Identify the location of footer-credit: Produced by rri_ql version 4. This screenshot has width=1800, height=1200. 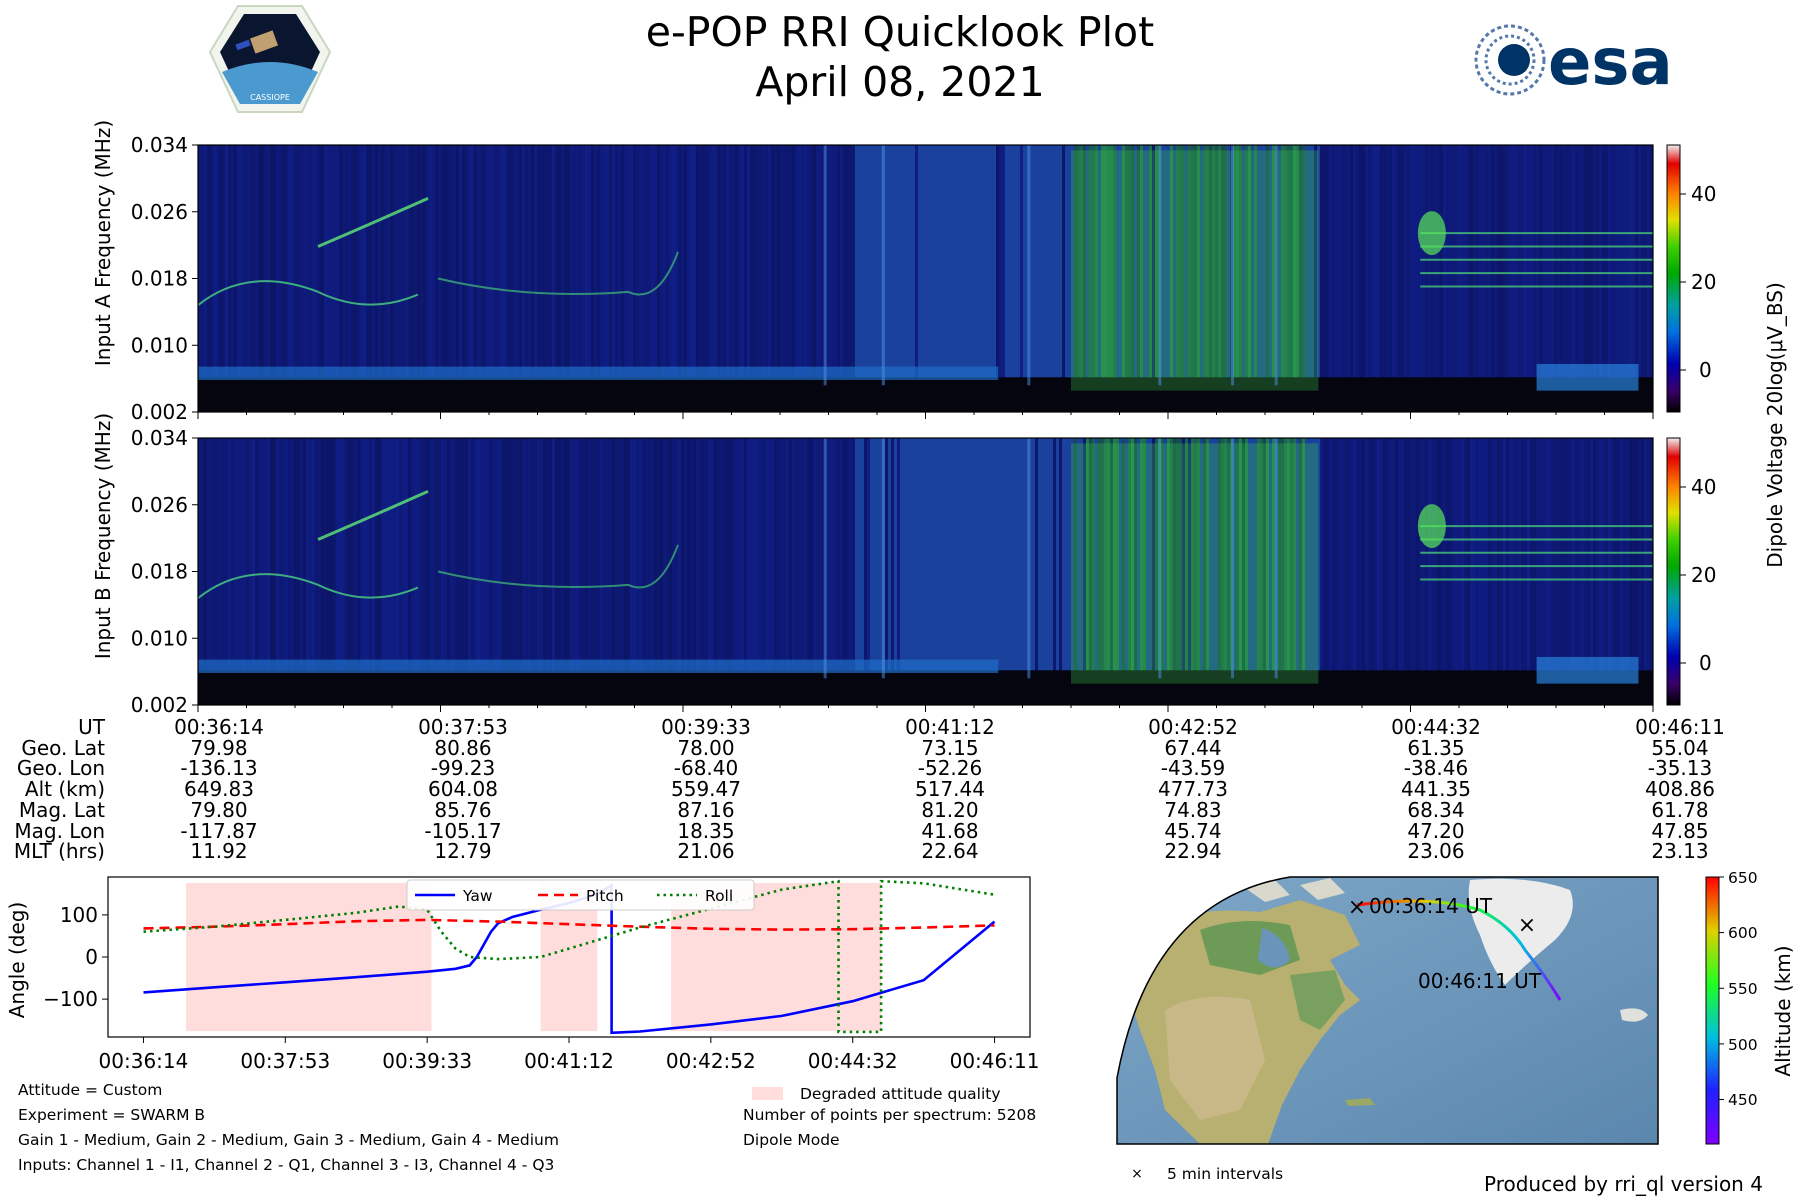
(1623, 1184).